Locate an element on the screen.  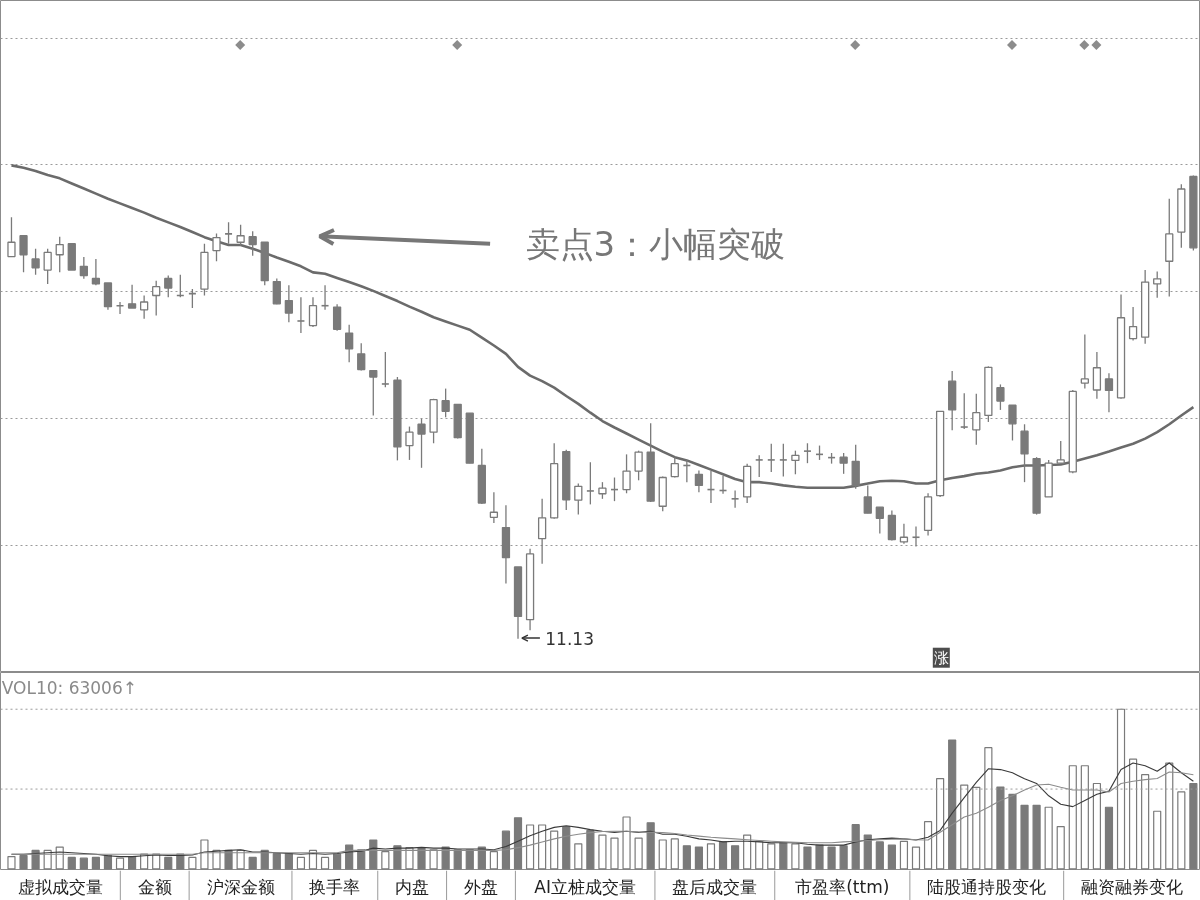
text: 融资融券变化 is located at coordinates (1132, 886).